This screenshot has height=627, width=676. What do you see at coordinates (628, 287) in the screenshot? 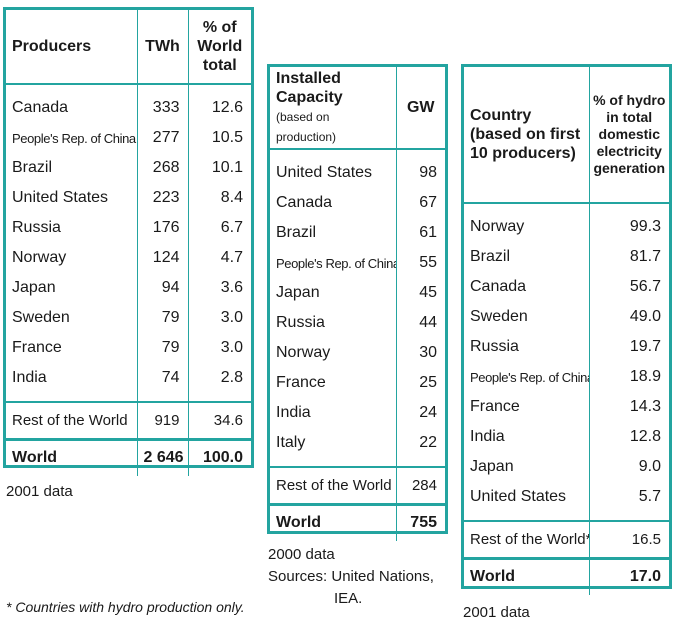
I see `value-cell: 56.7` at bounding box center [628, 287].